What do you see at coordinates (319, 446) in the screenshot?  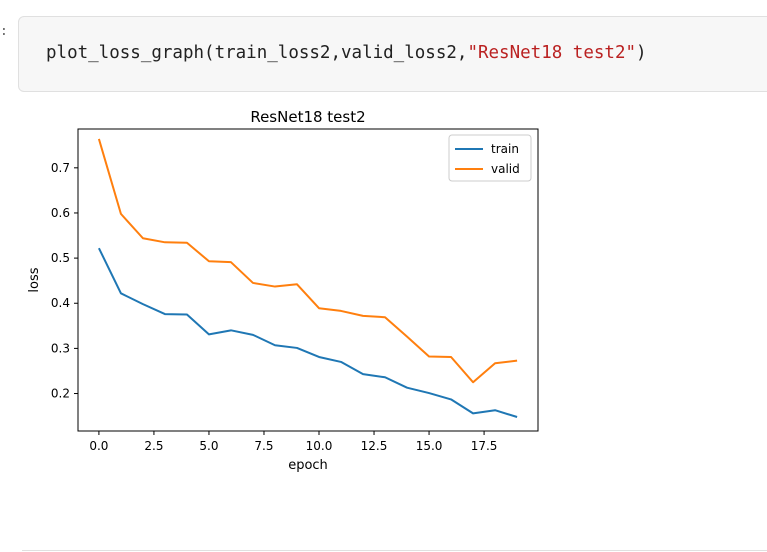 I see `x-tick-label: 10.0` at bounding box center [319, 446].